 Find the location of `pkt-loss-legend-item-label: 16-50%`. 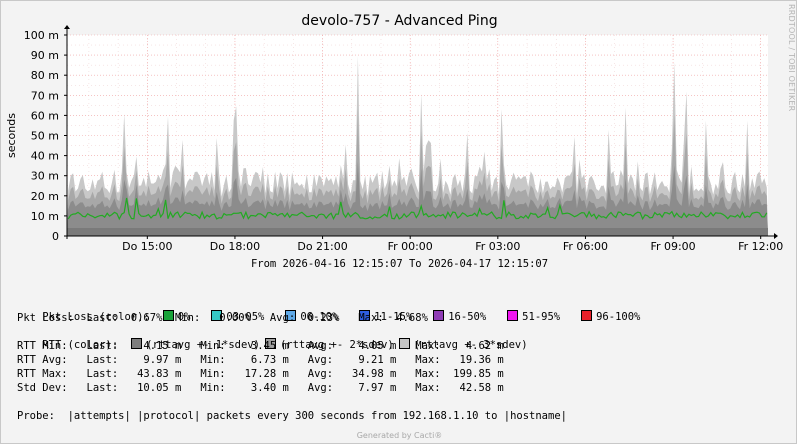

pkt-loss-legend-item-label: 16-50% is located at coordinates (467, 317).